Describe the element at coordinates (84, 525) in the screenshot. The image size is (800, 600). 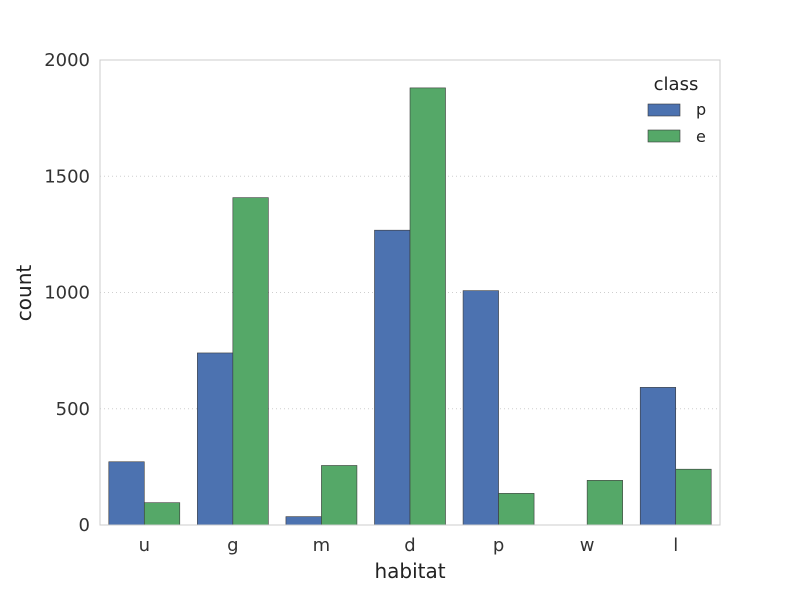
I see `y-tick-label: 0` at that location.